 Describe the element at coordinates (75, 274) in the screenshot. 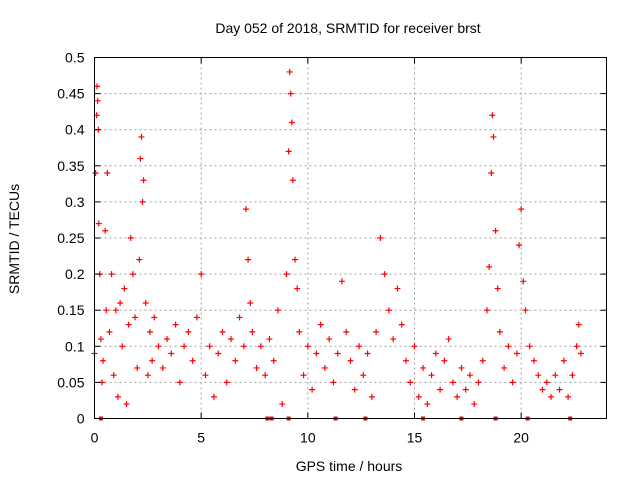

I see `y-tick-label: 0.2` at that location.